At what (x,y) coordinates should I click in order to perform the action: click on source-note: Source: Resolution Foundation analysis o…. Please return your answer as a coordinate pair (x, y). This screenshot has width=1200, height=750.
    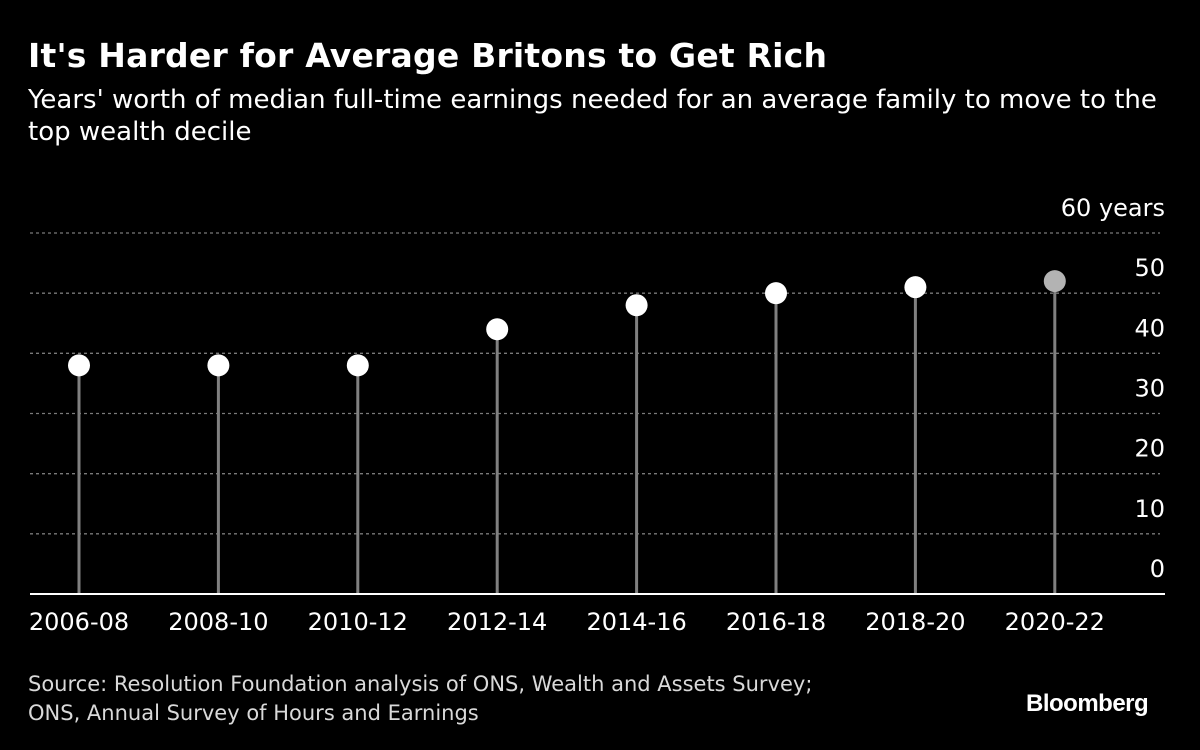
    Looking at the image, I should click on (420, 699).